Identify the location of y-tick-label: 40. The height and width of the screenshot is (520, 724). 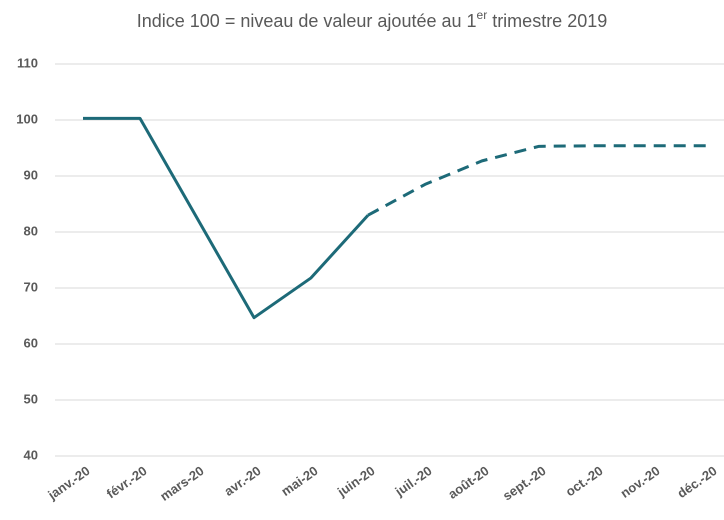
(31, 454).